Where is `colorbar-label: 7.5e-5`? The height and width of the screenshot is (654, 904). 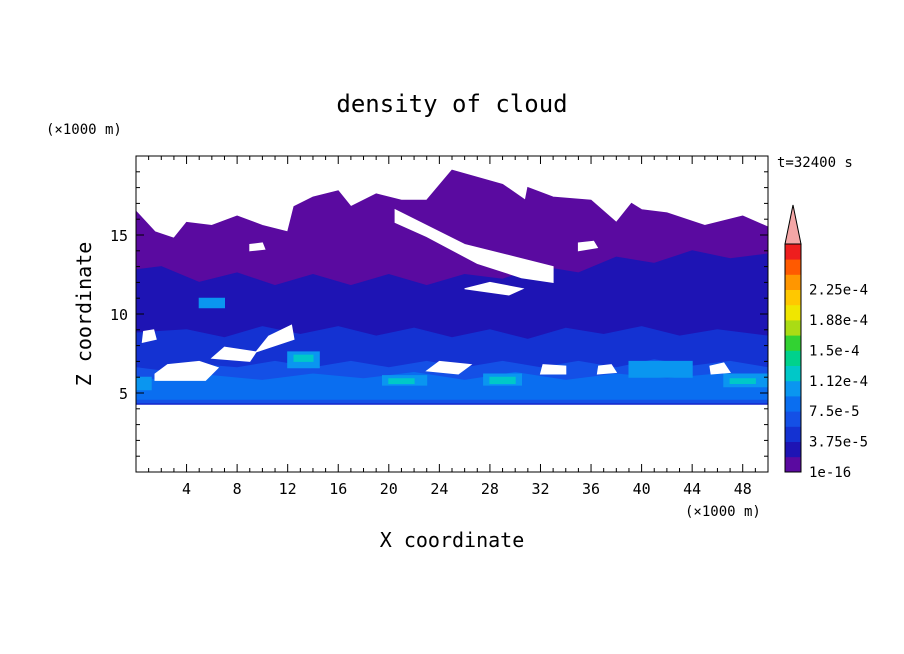
colorbar-label: 7.5e-5 is located at coordinates (834, 412).